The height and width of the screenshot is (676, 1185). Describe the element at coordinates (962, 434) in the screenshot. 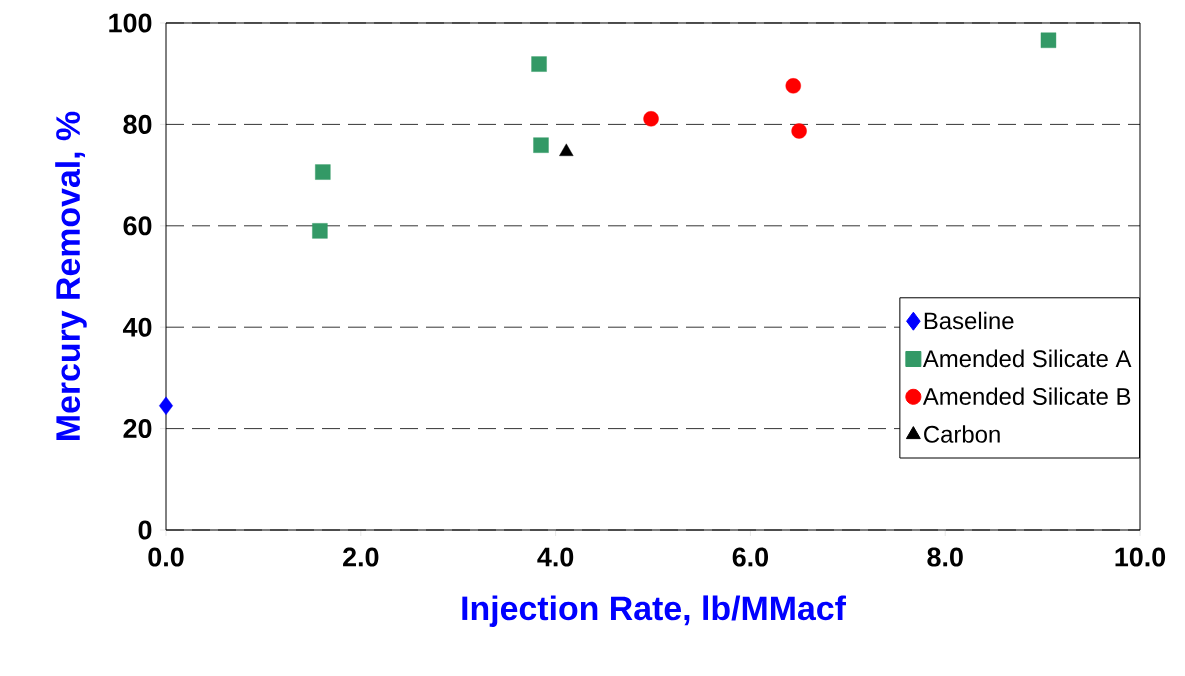

I see `legend-label: Carbon` at that location.